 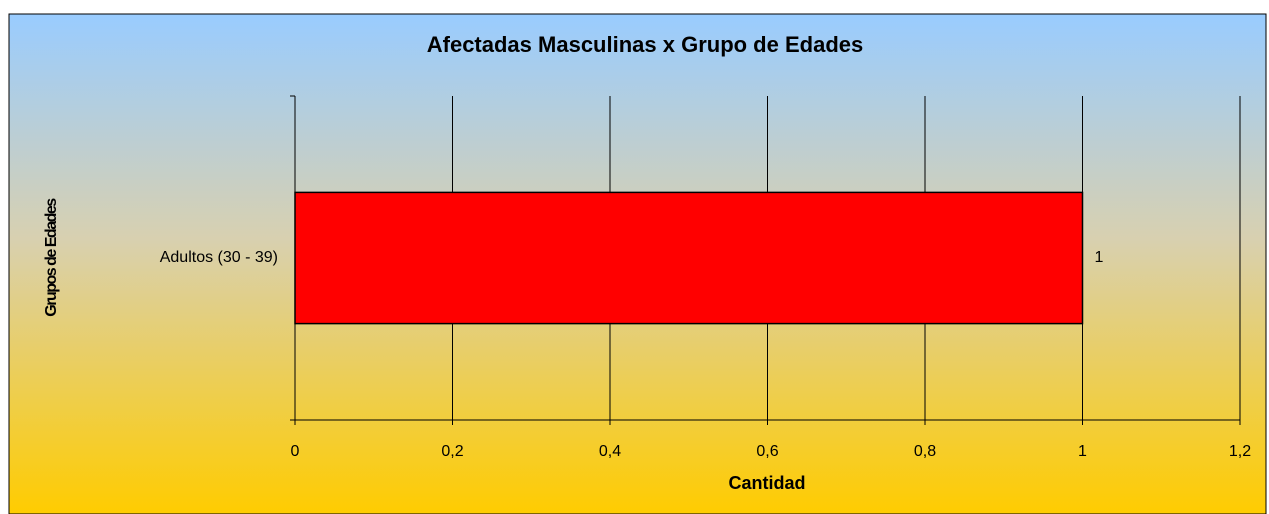 I want to click on x-tick-label: 0,4, so click(x=610, y=451).